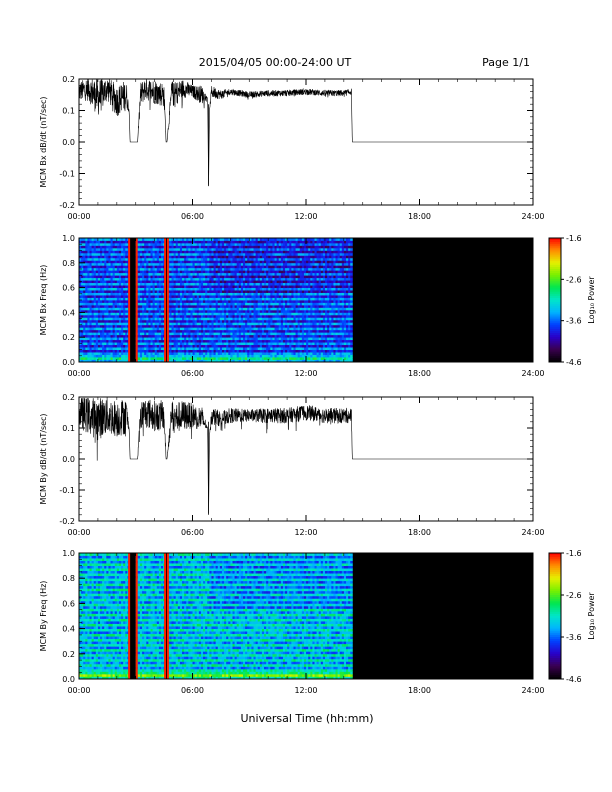  Describe the element at coordinates (305, 216) in the screenshot. I see `x-tick-label: 12:00` at that location.